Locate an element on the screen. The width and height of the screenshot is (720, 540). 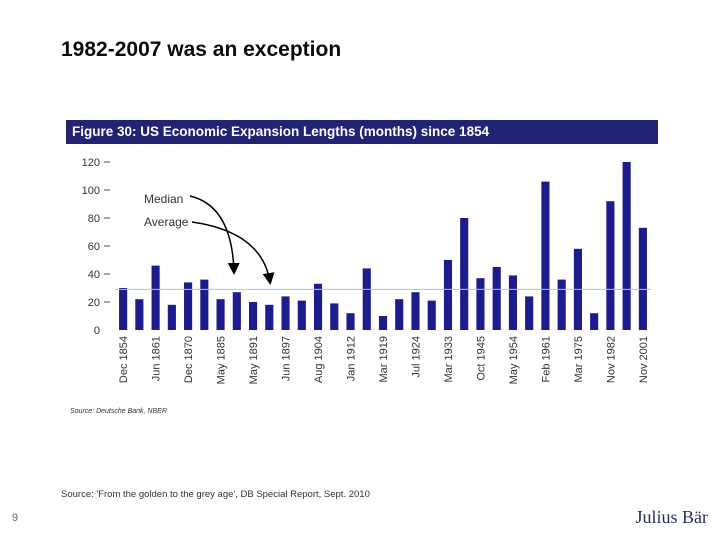
x-tick-label: Mar 1933 is located at coordinates (449, 359).